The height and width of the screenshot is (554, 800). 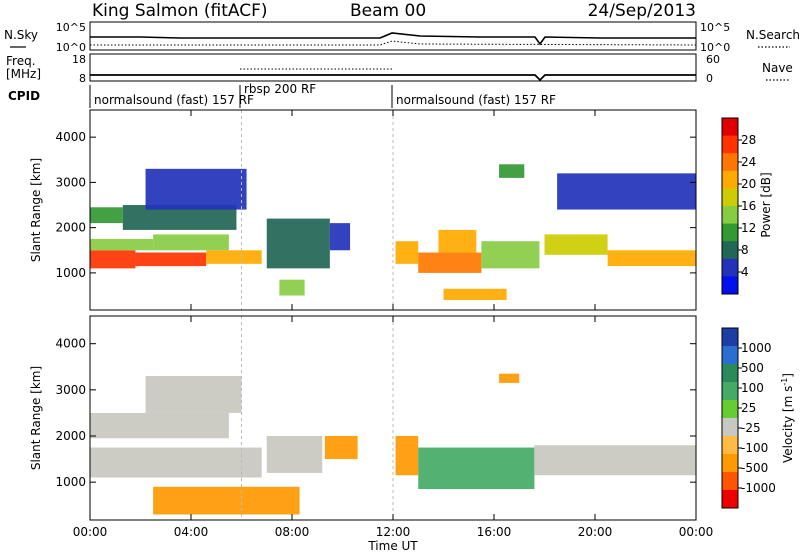 What do you see at coordinates (399, 69) in the screenshot?
I see `freq-panel: Freq. [MHz] 18 8 60 0 Nave` at bounding box center [399, 69].